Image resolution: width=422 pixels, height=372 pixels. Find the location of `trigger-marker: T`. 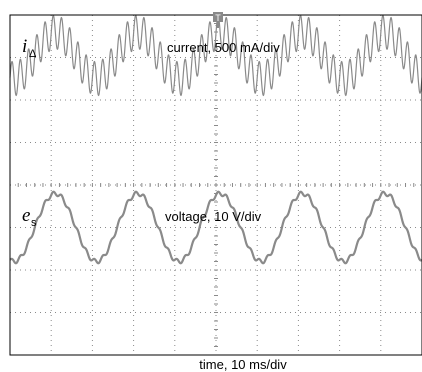

trigger-marker: T is located at coordinates (218, 20).